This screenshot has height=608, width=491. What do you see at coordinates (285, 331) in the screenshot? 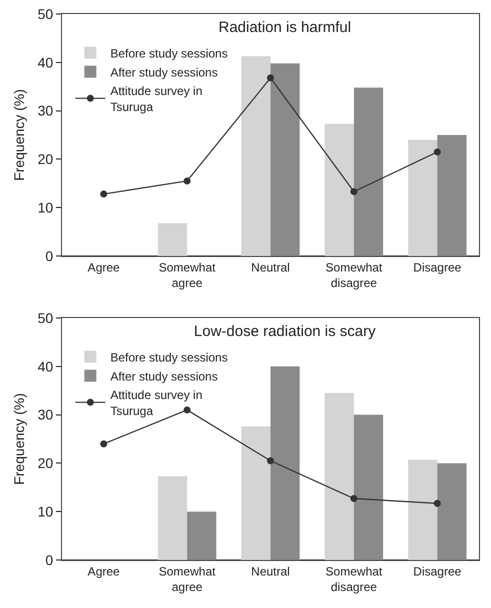
I see `chart-title: Low-dose radiation is scary` at bounding box center [285, 331].